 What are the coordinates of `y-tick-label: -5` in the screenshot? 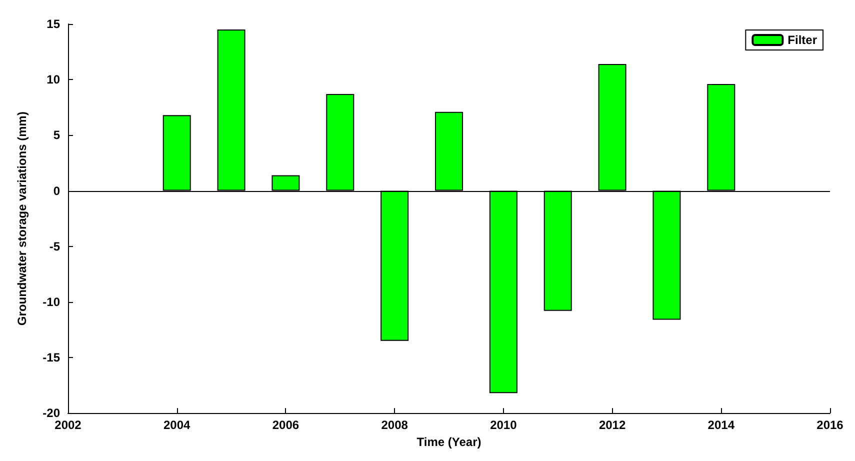 It's located at (54, 246).